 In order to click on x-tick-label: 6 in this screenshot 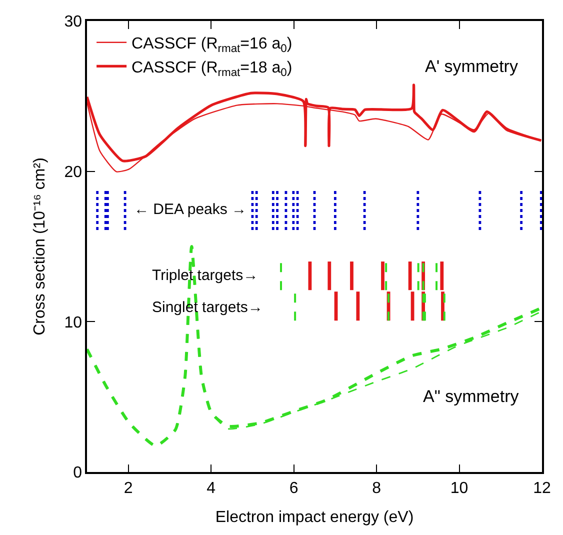, I will do `click(293, 488)`.